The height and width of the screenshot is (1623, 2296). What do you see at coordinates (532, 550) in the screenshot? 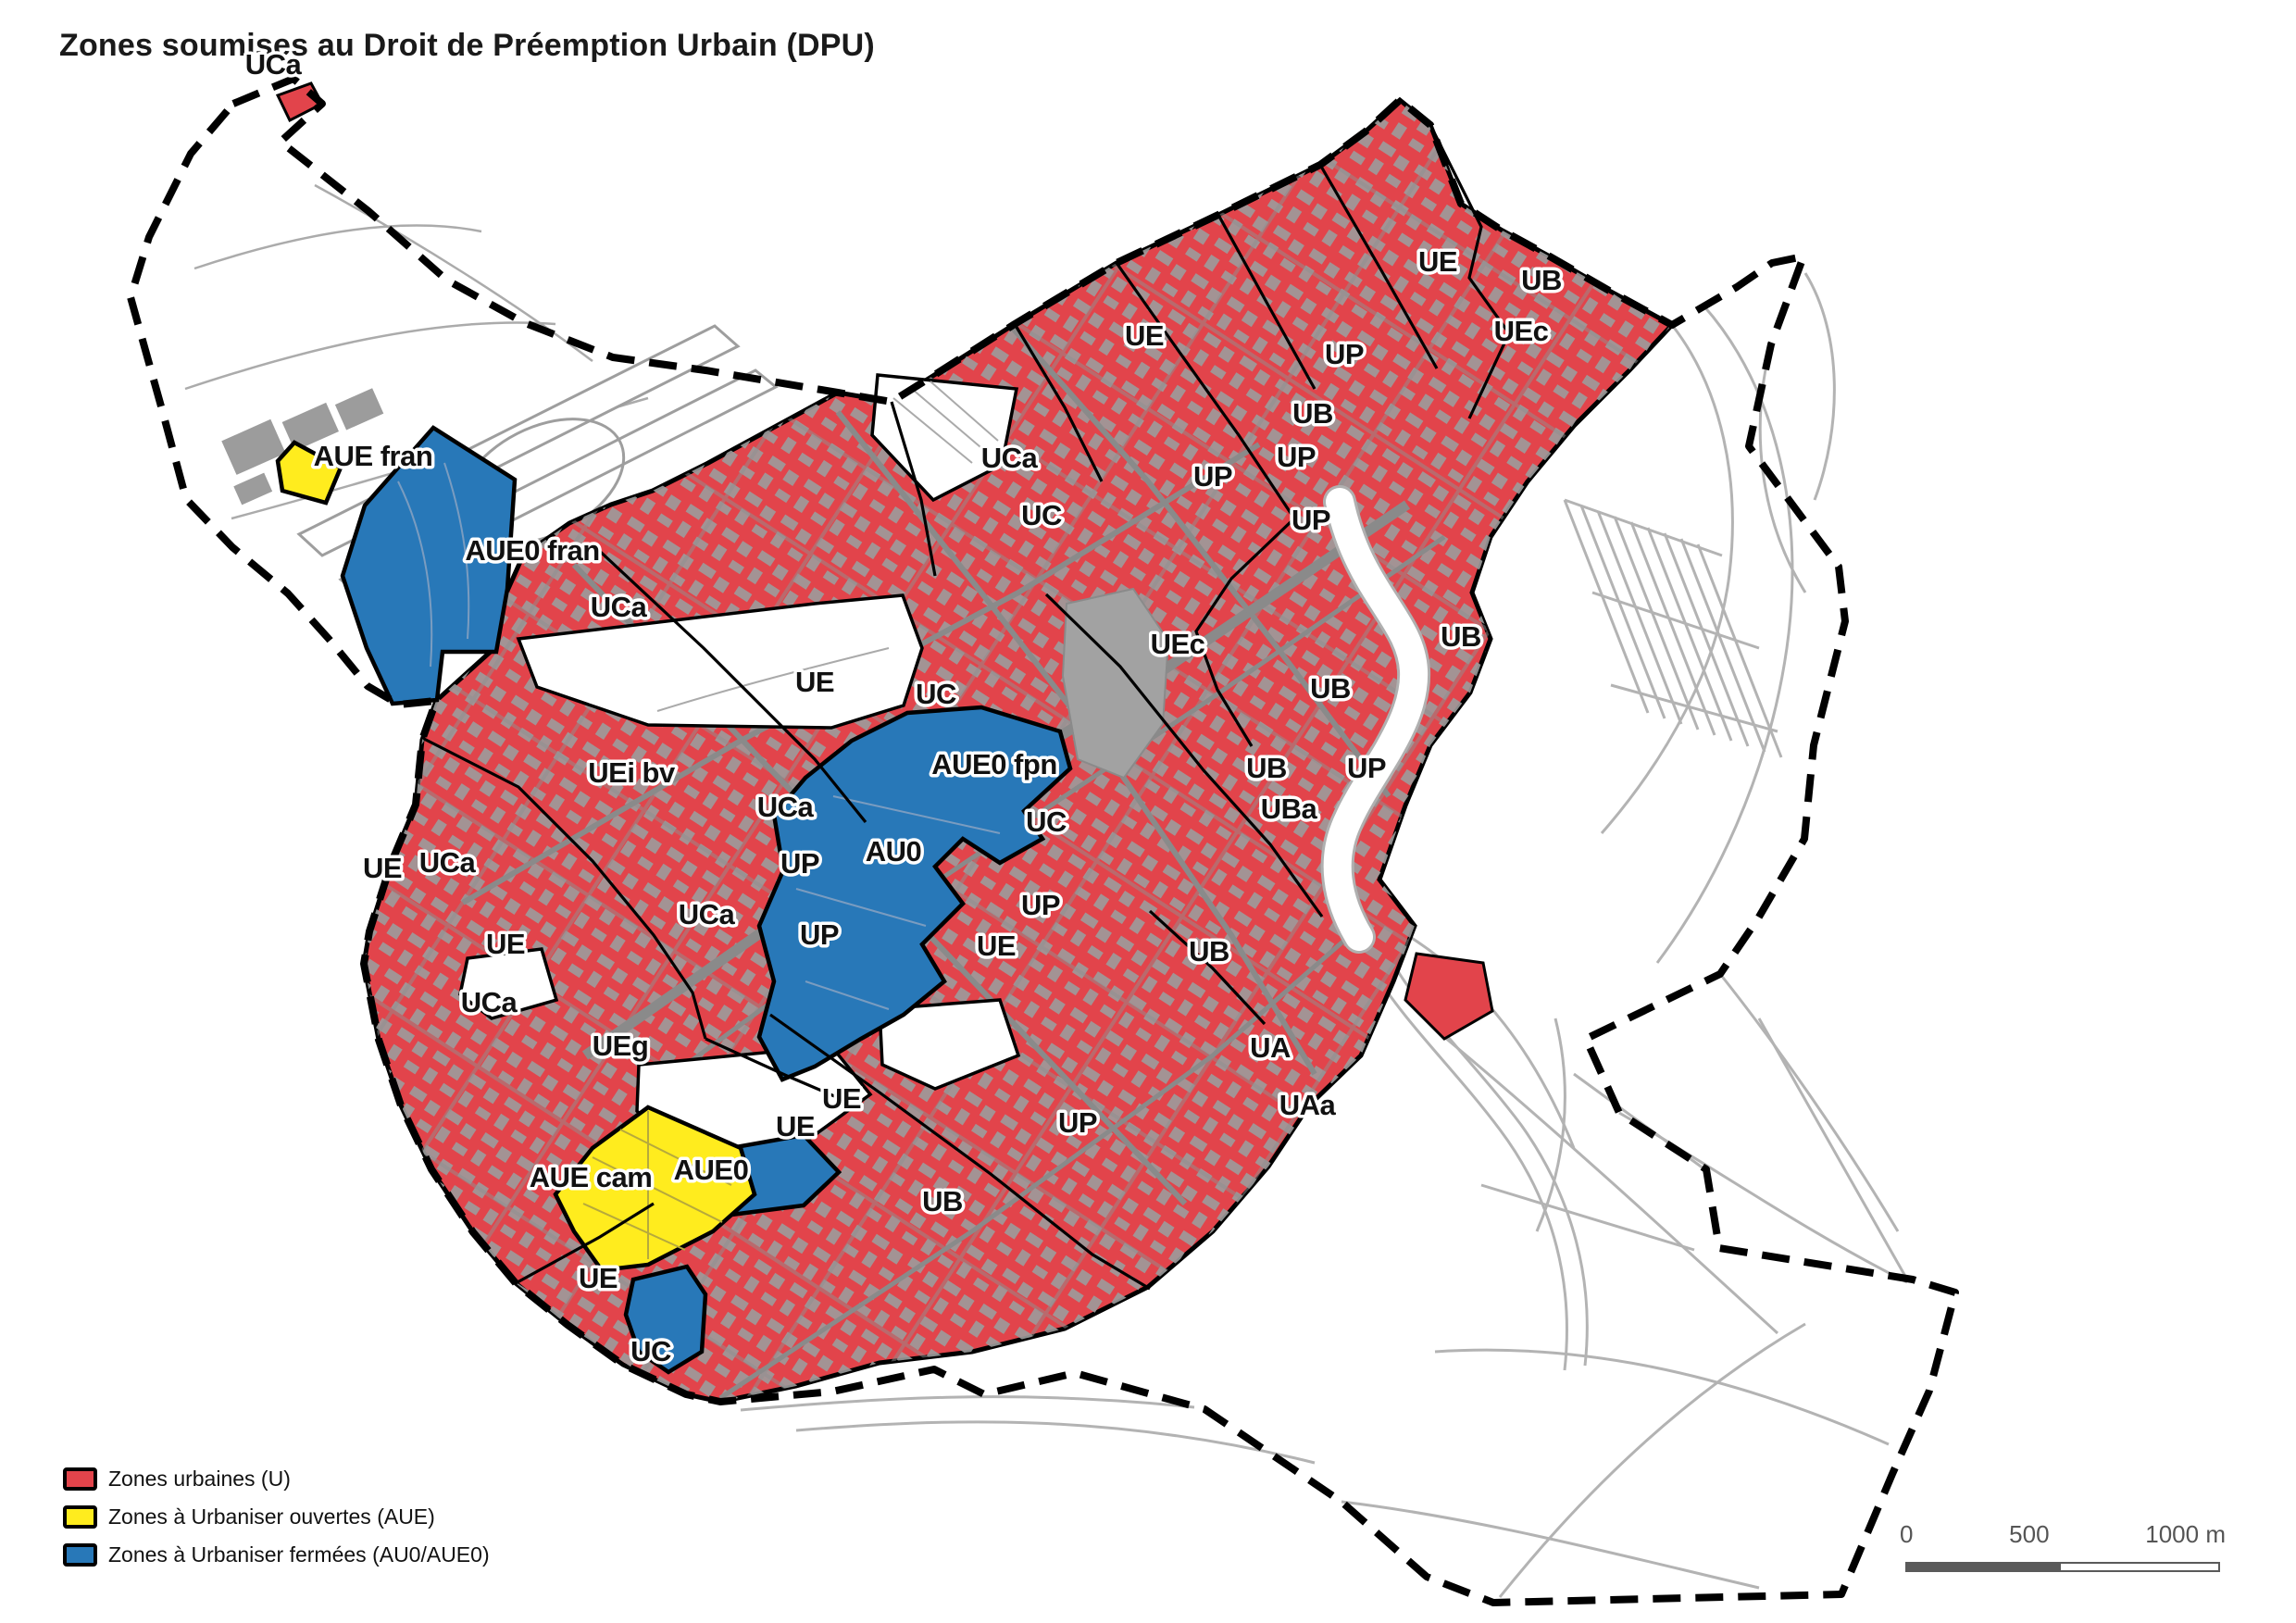
I see `zone-label-aue0-fran: AUE0 fran` at bounding box center [532, 550].